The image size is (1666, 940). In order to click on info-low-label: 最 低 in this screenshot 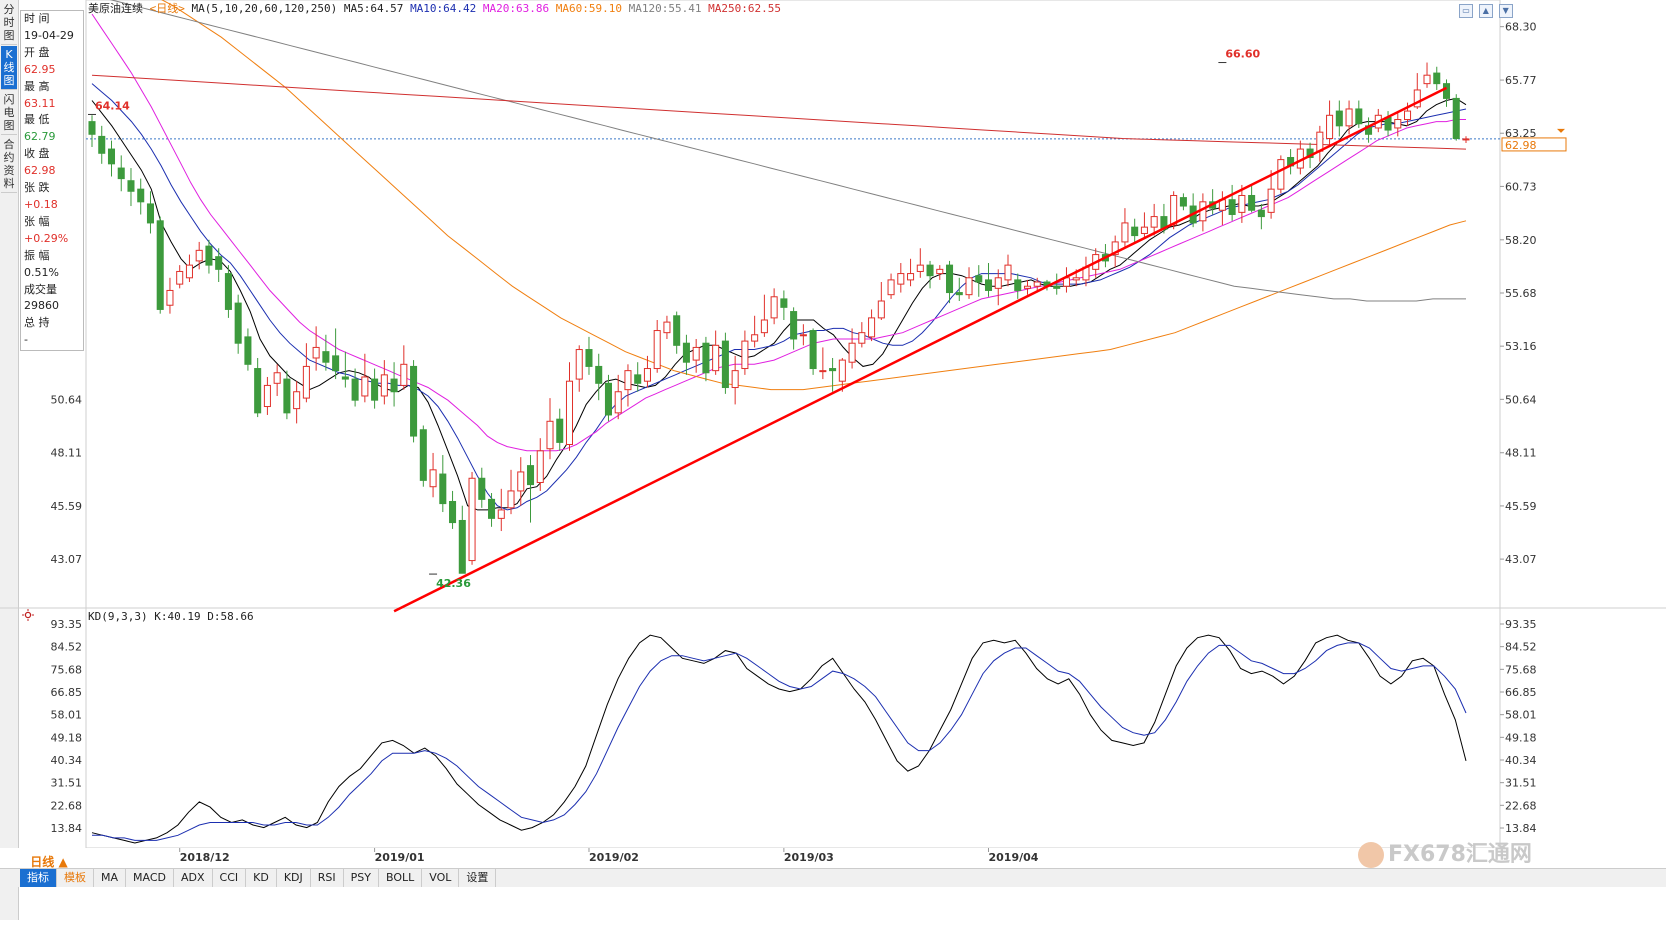, I will do `click(37, 120)`.